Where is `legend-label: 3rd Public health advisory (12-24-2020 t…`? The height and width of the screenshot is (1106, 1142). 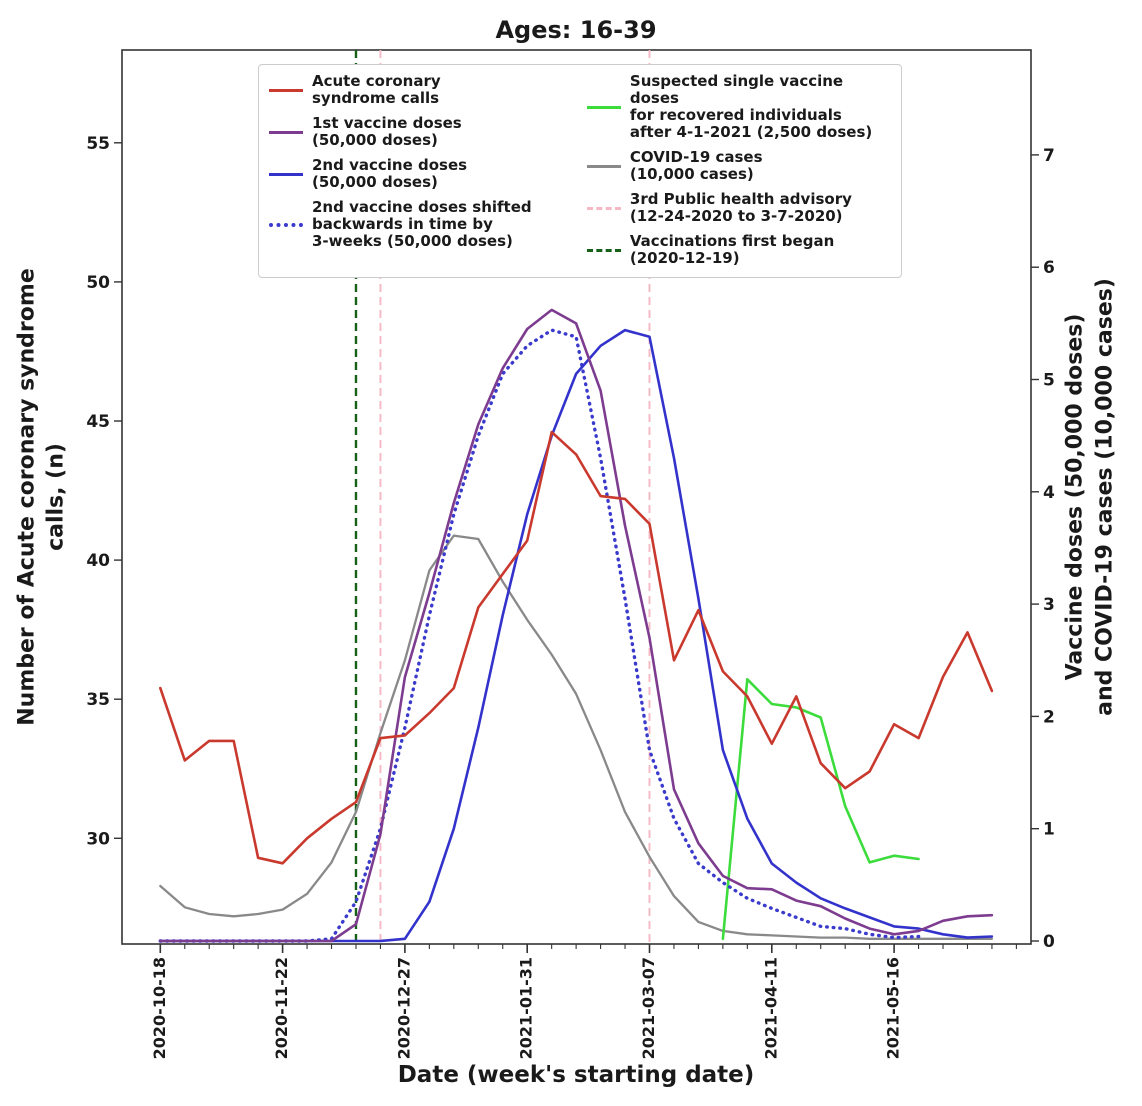
legend-label: 3rd Public health advisory (12-24-2020 t… is located at coordinates (740, 207).